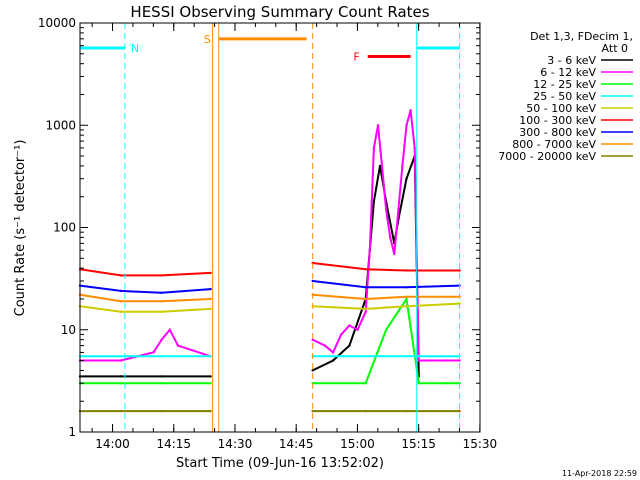 Image resolution: width=640 pixels, height=480 pixels. What do you see at coordinates (357, 444) in the screenshot?
I see `x-tick-label-4: 15:00` at bounding box center [357, 444].